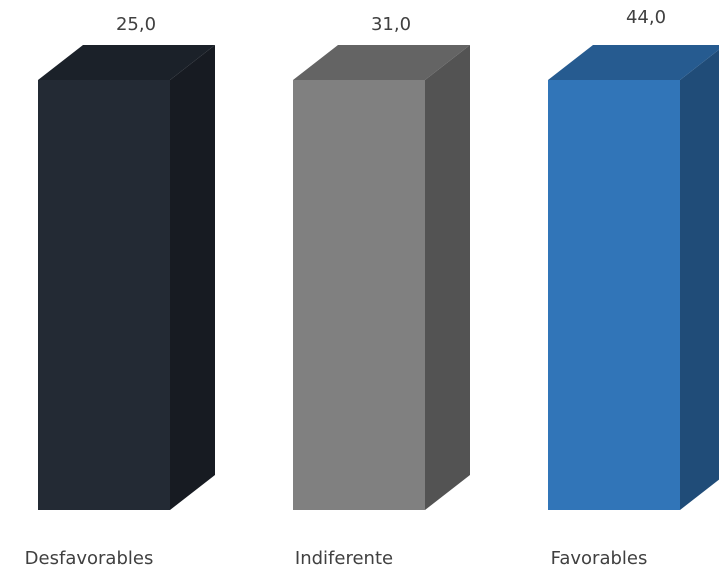 Image resolution: width=719 pixels, height=571 pixels. I want to click on data-label-indiferente: 31,0, so click(391, 24).